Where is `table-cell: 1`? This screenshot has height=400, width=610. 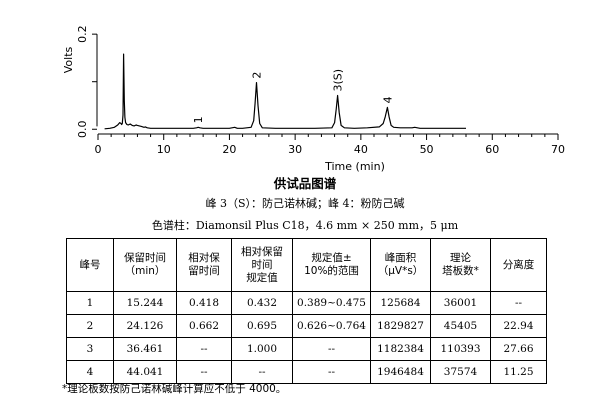 table-cell: 1 is located at coordinates (90, 303).